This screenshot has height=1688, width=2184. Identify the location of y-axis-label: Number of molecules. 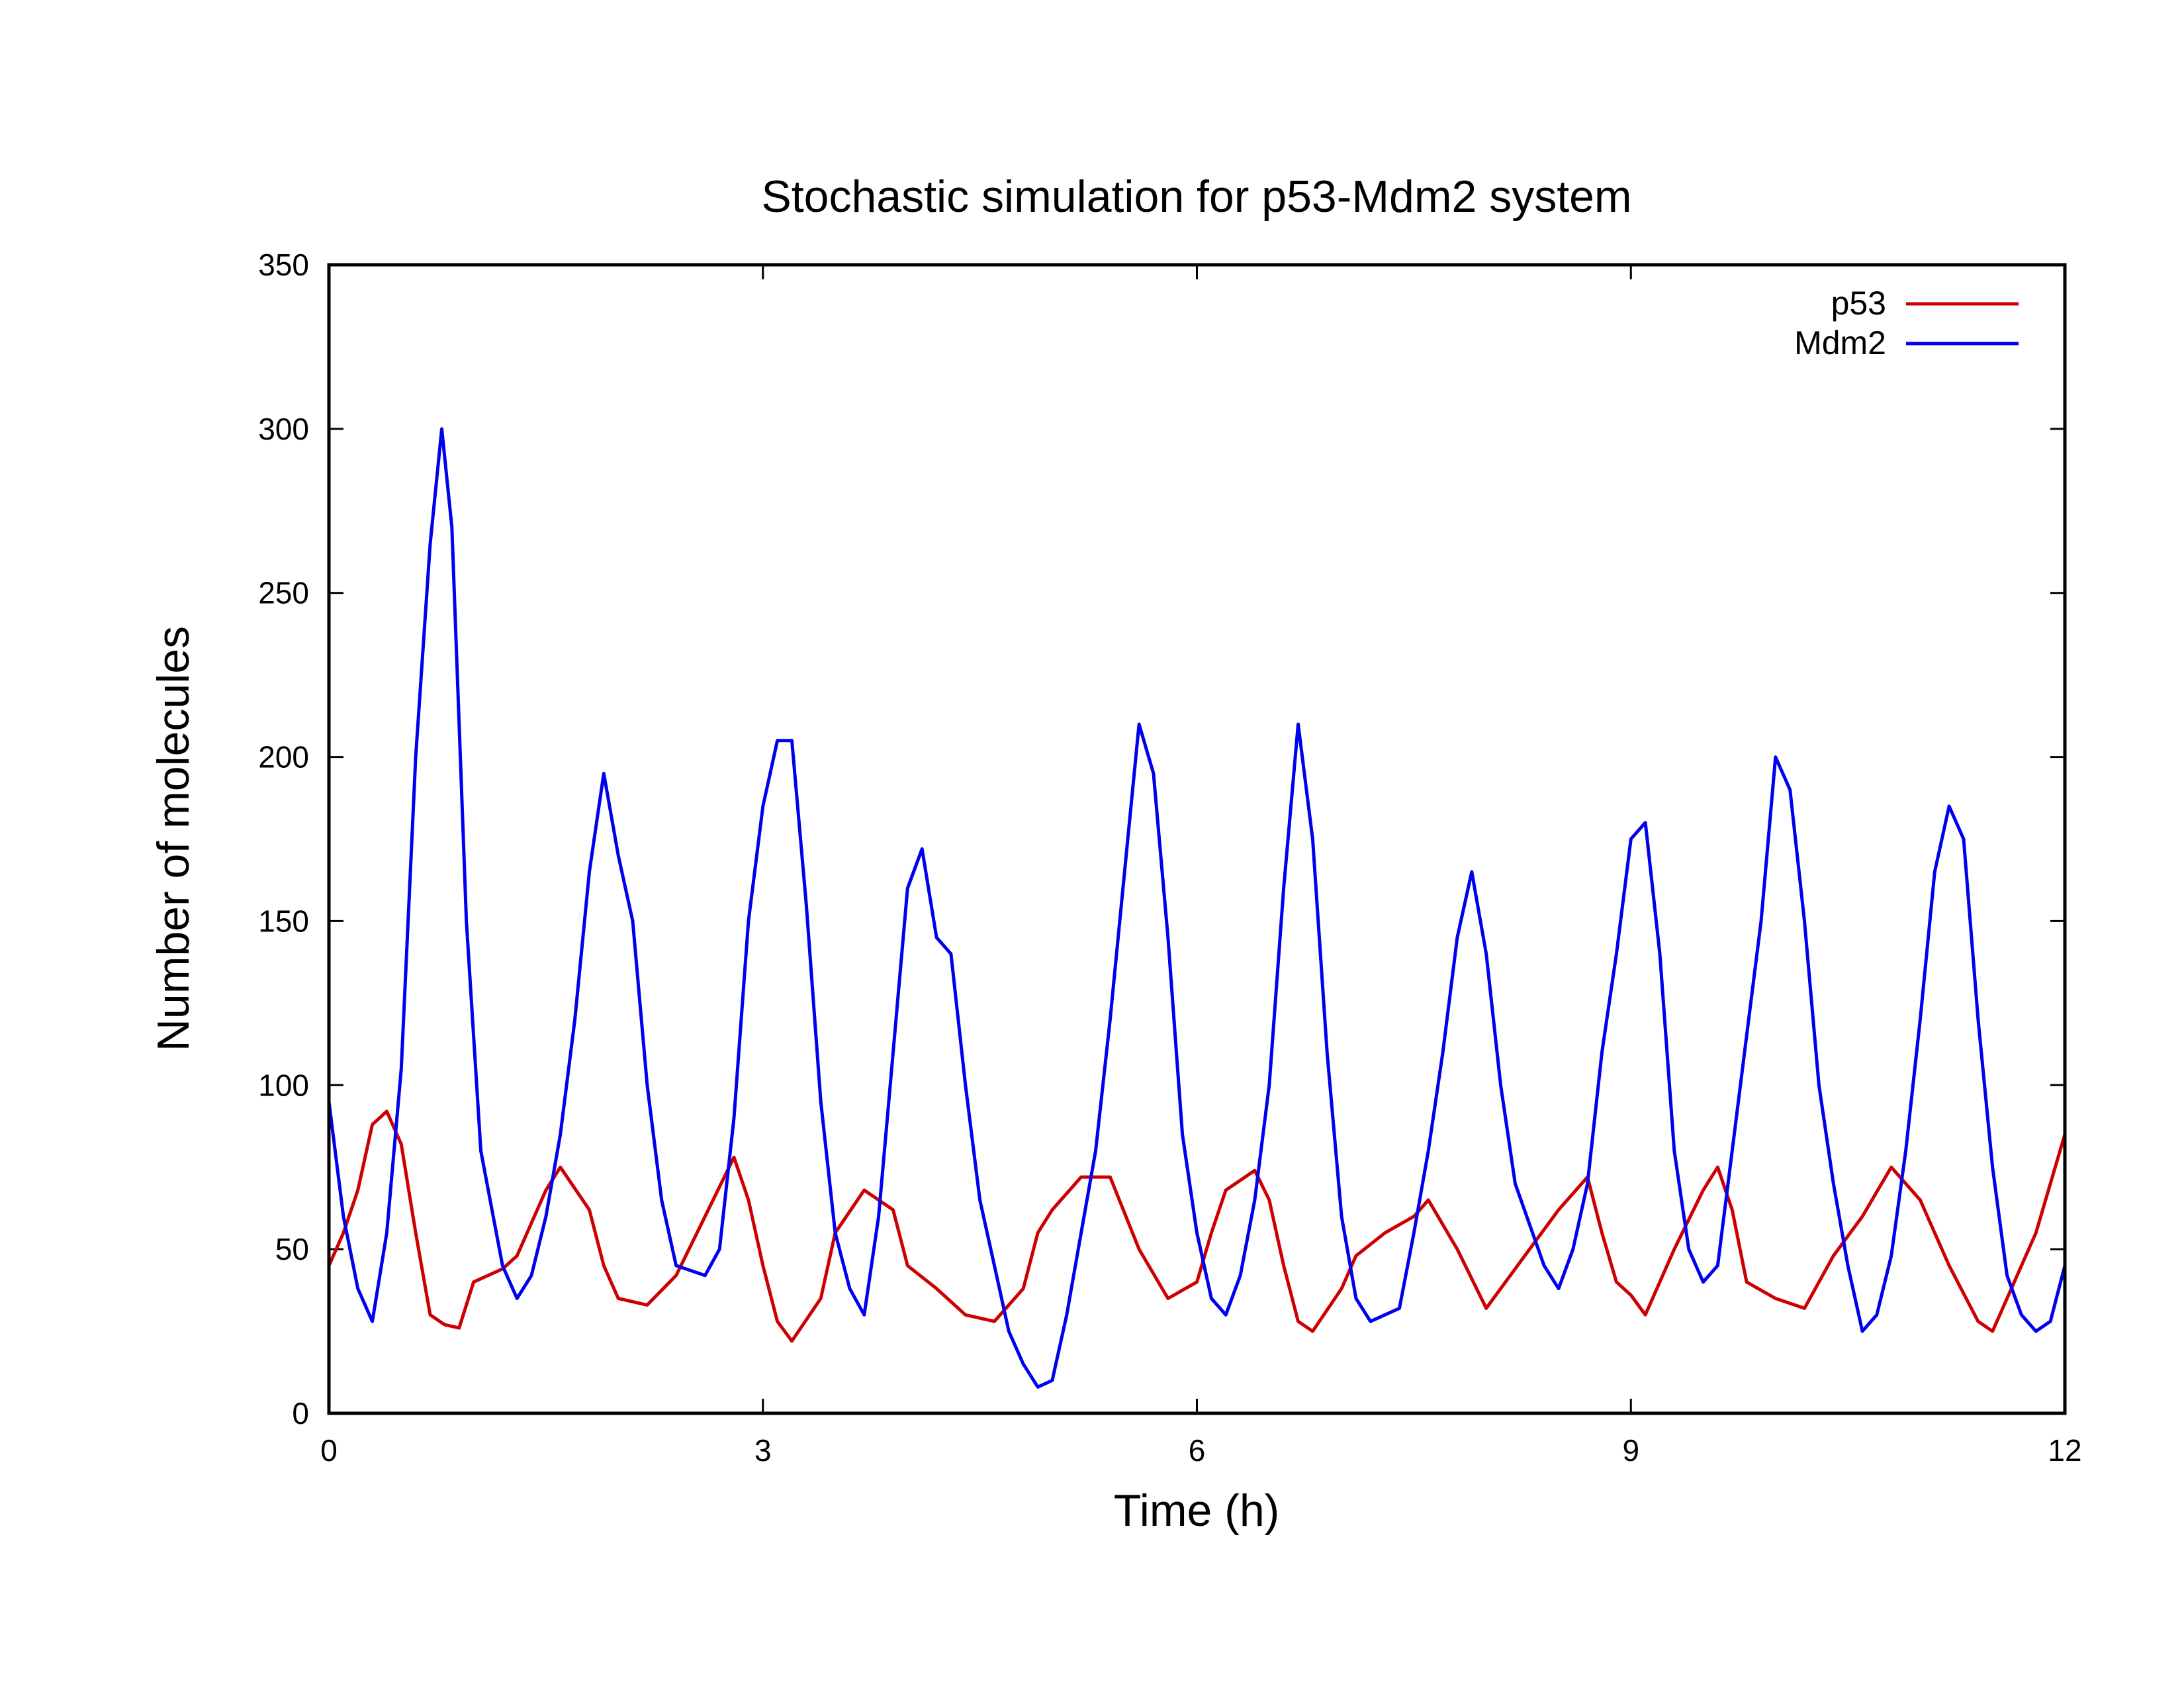
(173, 838).